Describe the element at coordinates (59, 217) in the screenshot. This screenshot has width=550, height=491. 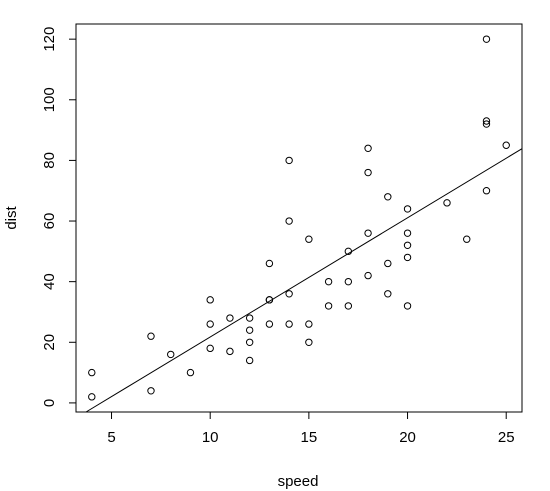
I see `y-axis: 0 20 40 60 80 100 120` at that location.